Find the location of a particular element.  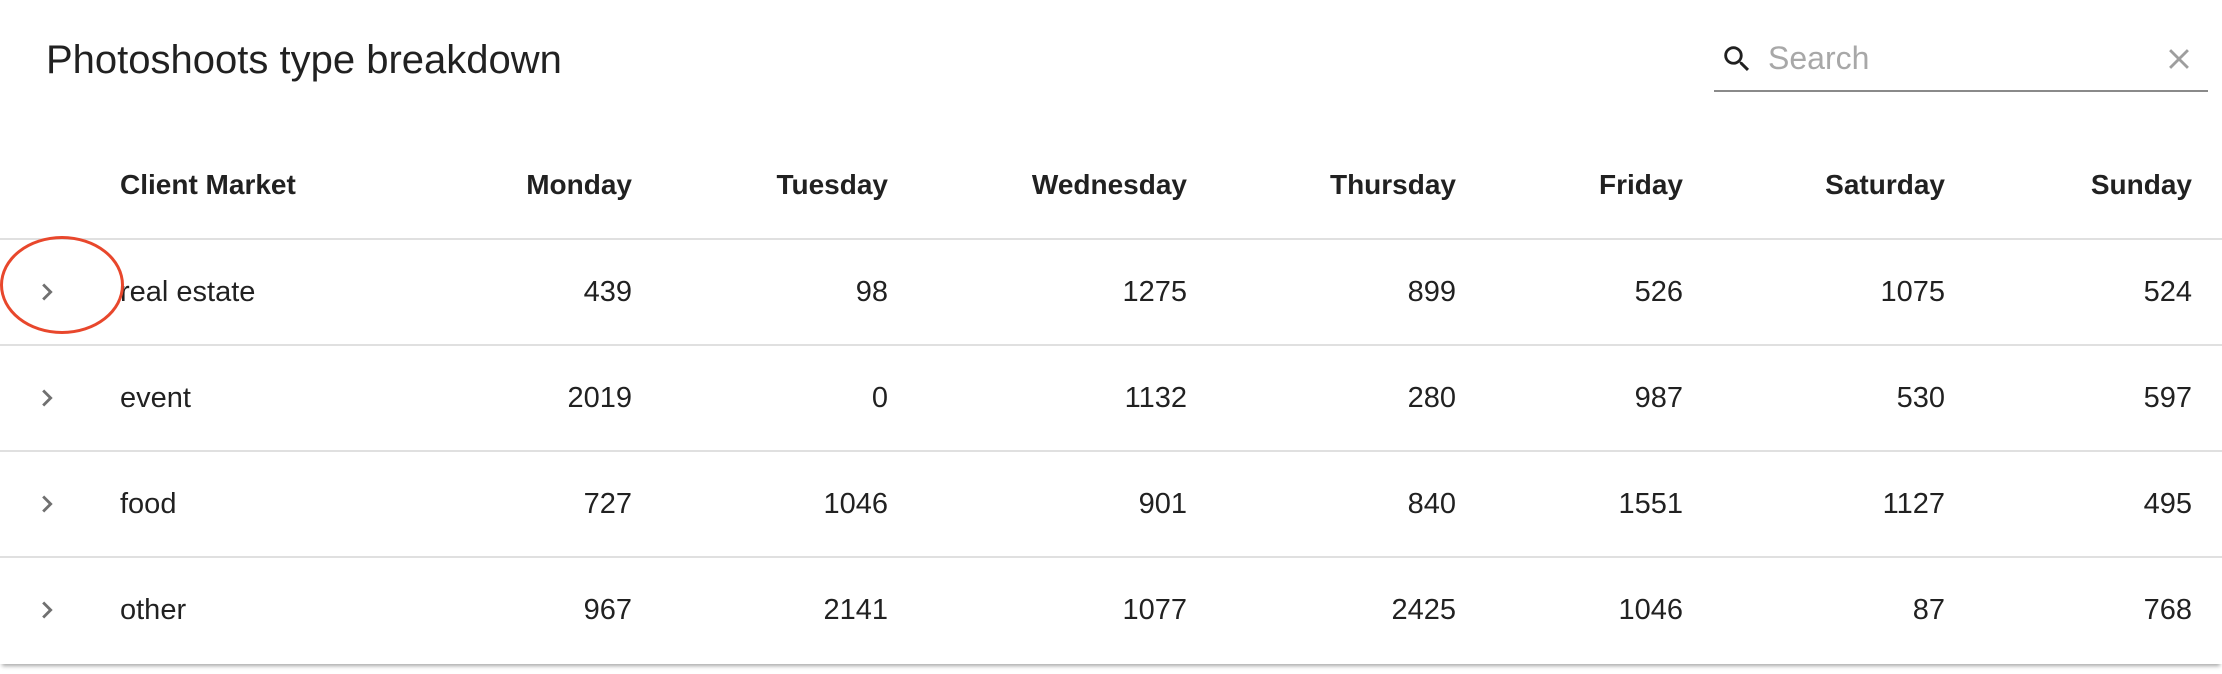

value-cell: 2141 is located at coordinates (855, 609).